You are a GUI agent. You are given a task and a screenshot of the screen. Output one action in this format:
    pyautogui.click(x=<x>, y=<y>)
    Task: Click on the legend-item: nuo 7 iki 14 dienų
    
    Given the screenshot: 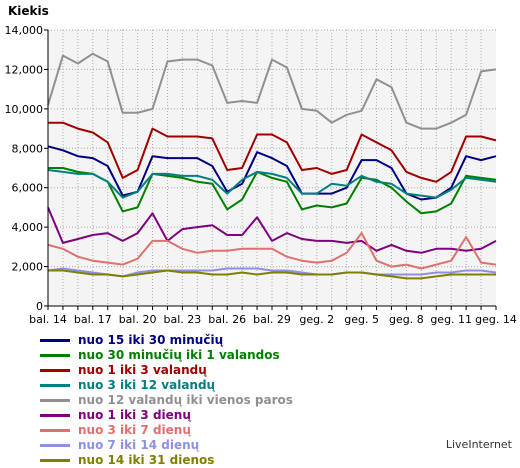 What is the action you would take?
    pyautogui.click(x=166, y=445)
    